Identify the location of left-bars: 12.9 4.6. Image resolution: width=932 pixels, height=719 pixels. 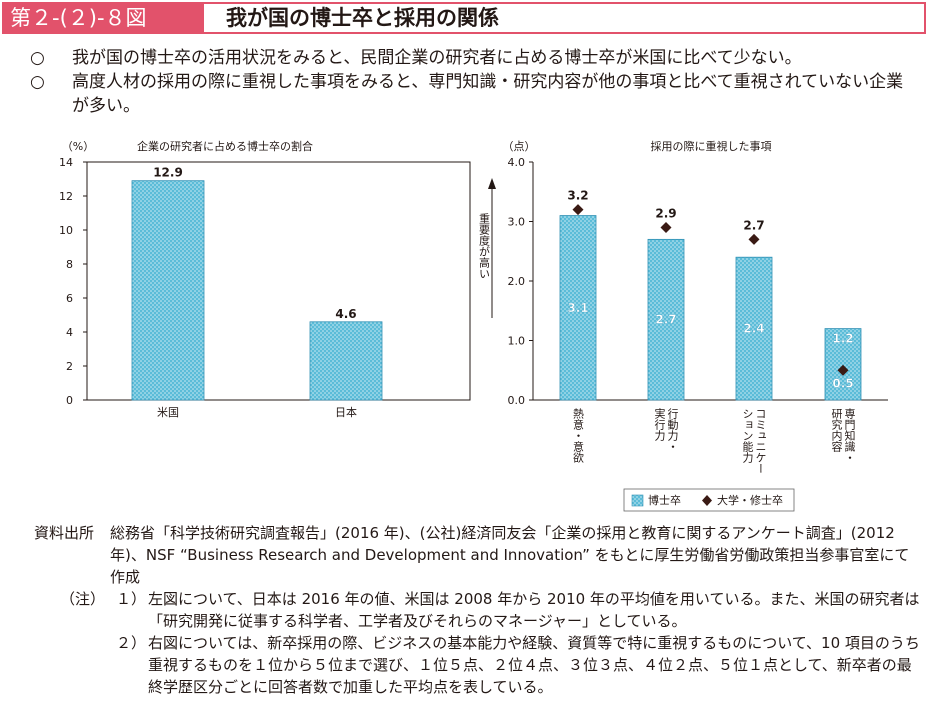
(257, 283).